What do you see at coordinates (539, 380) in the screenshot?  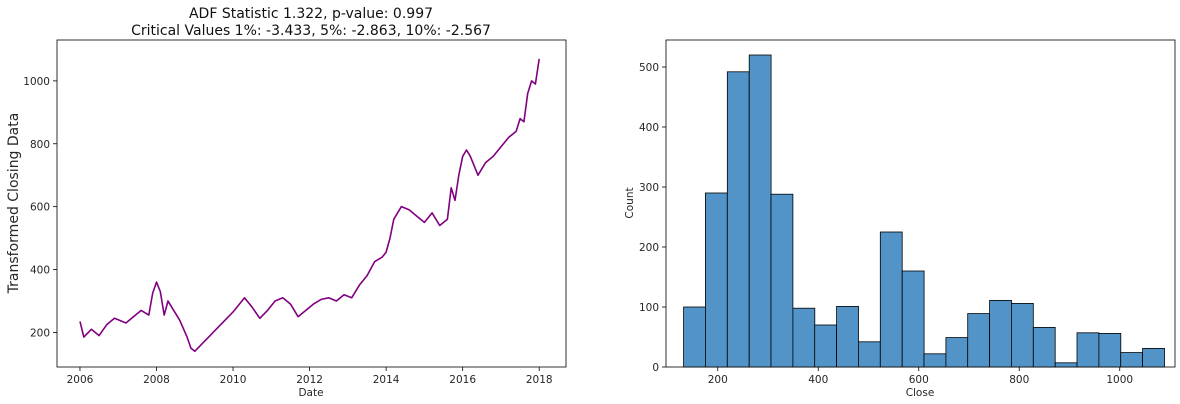 I see `x-tick-label: 2018` at bounding box center [539, 380].